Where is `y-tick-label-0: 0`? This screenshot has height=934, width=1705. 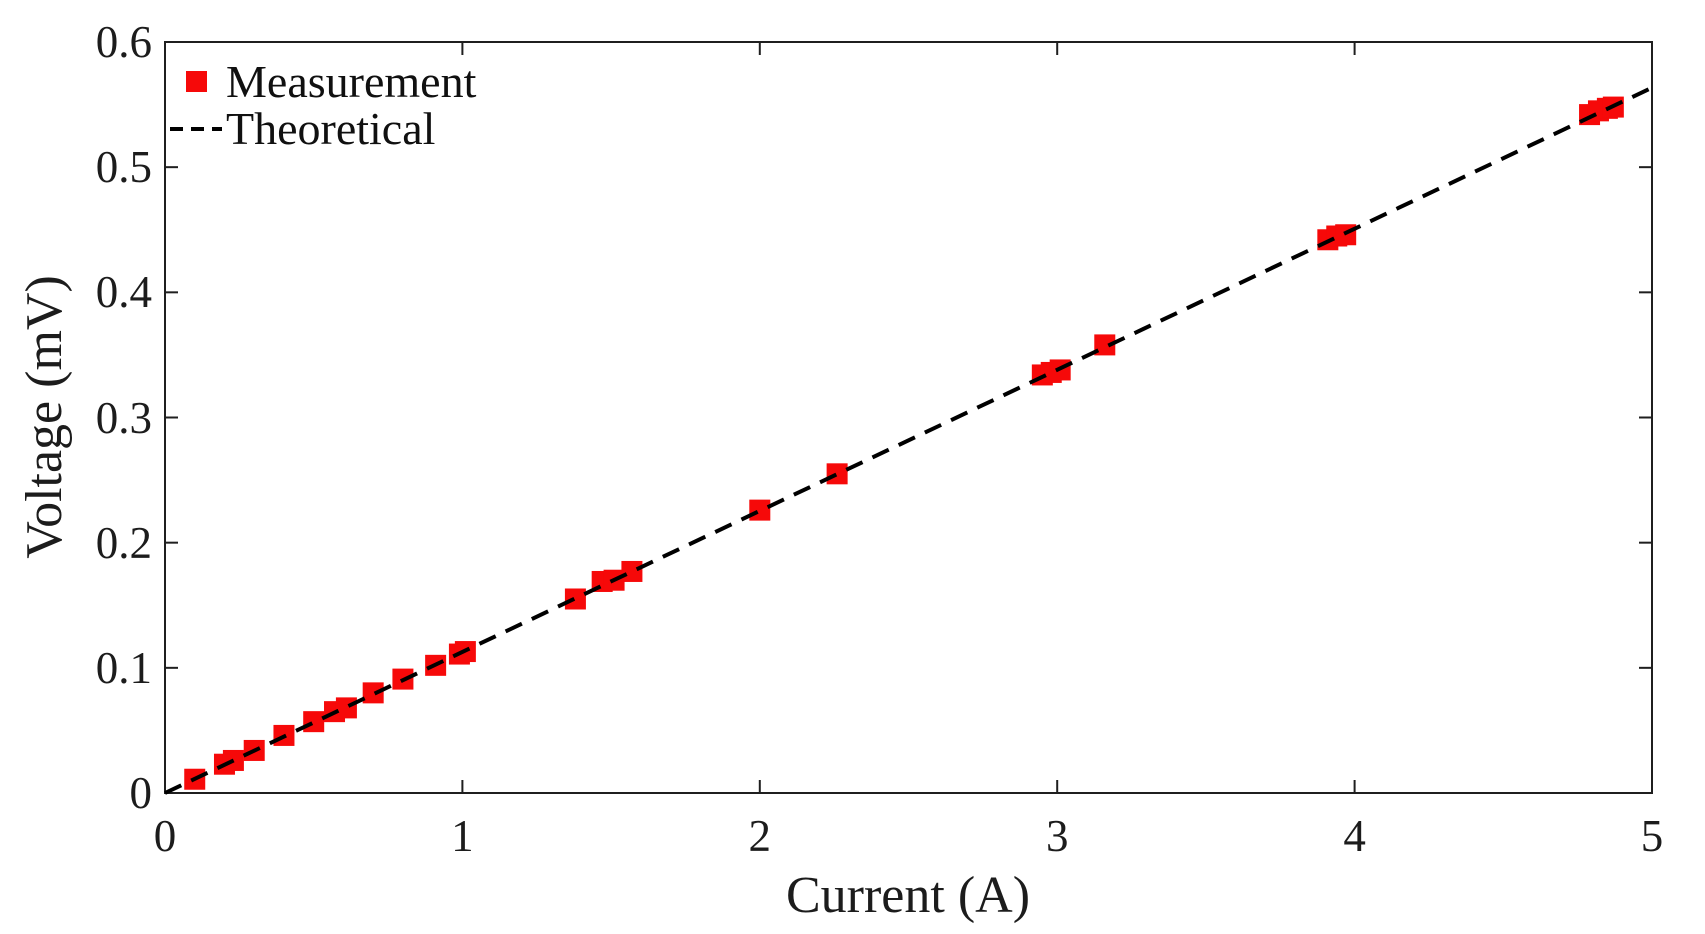 y-tick-label-0: 0 is located at coordinates (141, 793).